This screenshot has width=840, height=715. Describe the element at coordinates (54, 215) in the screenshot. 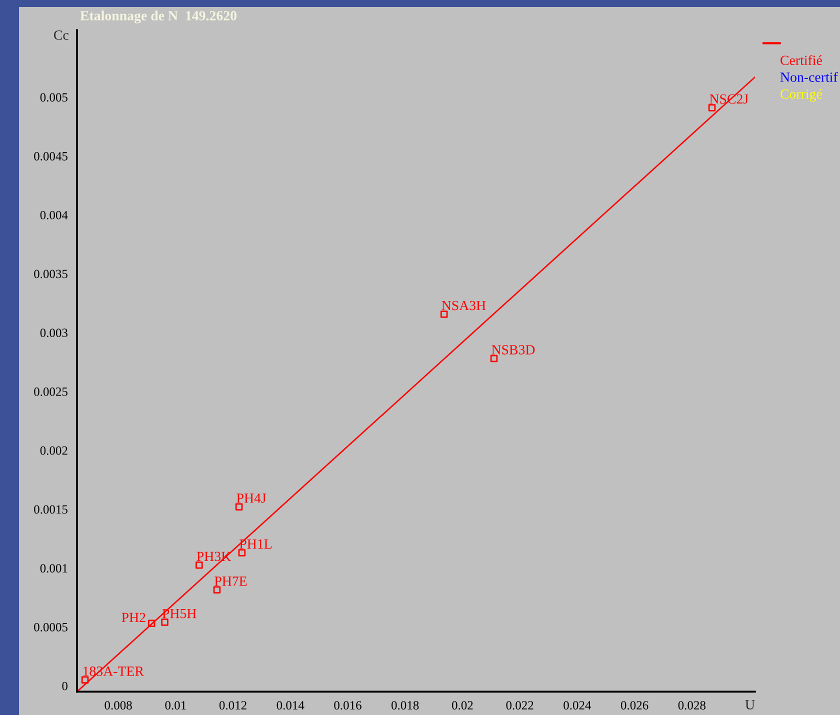

I see `y-tick-label: 0.004` at that location.